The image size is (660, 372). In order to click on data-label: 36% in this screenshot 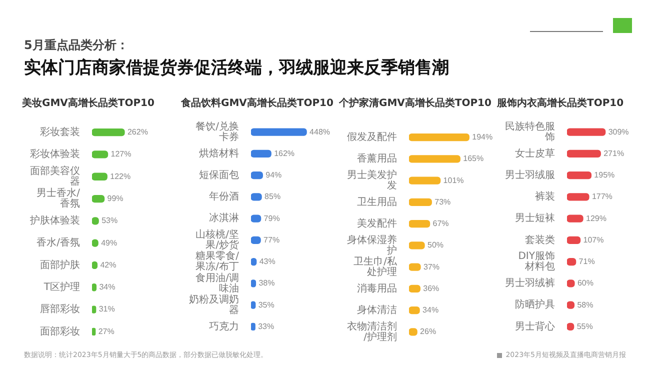, I will do `click(431, 288)`.